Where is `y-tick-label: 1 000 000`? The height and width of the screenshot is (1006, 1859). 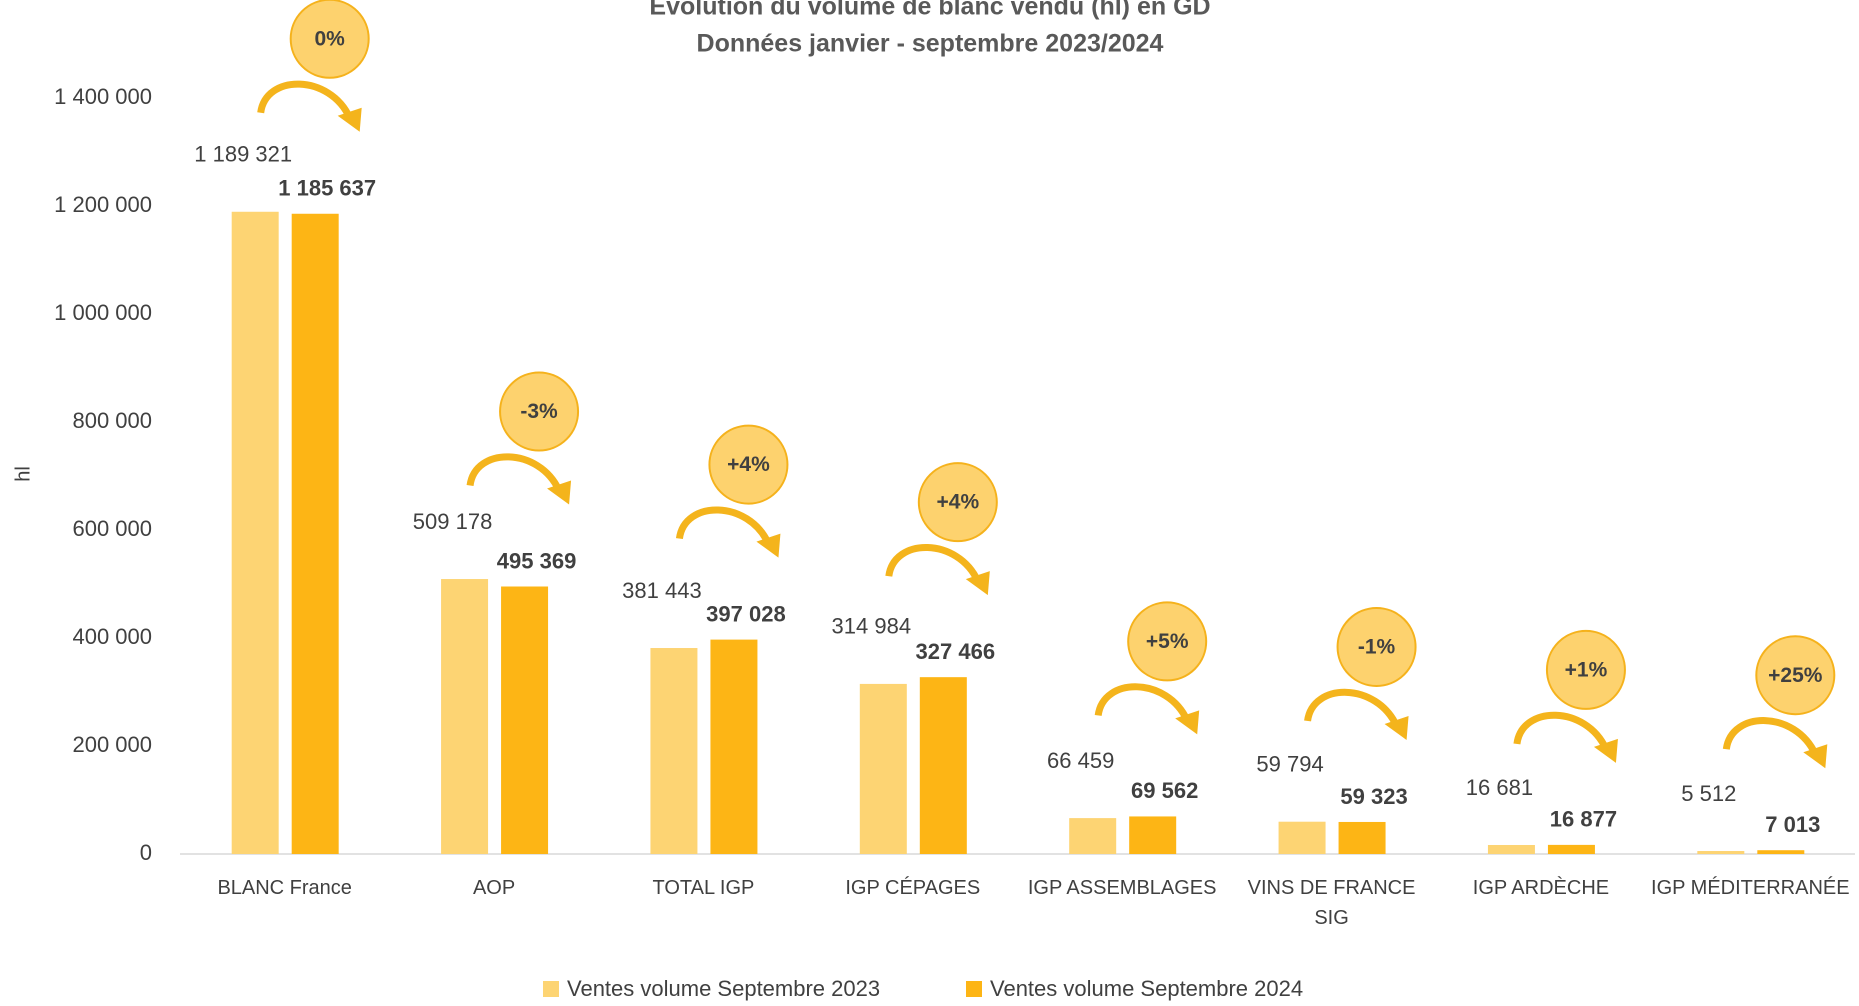 y-tick-label: 1 000 000 is located at coordinates (103, 312).